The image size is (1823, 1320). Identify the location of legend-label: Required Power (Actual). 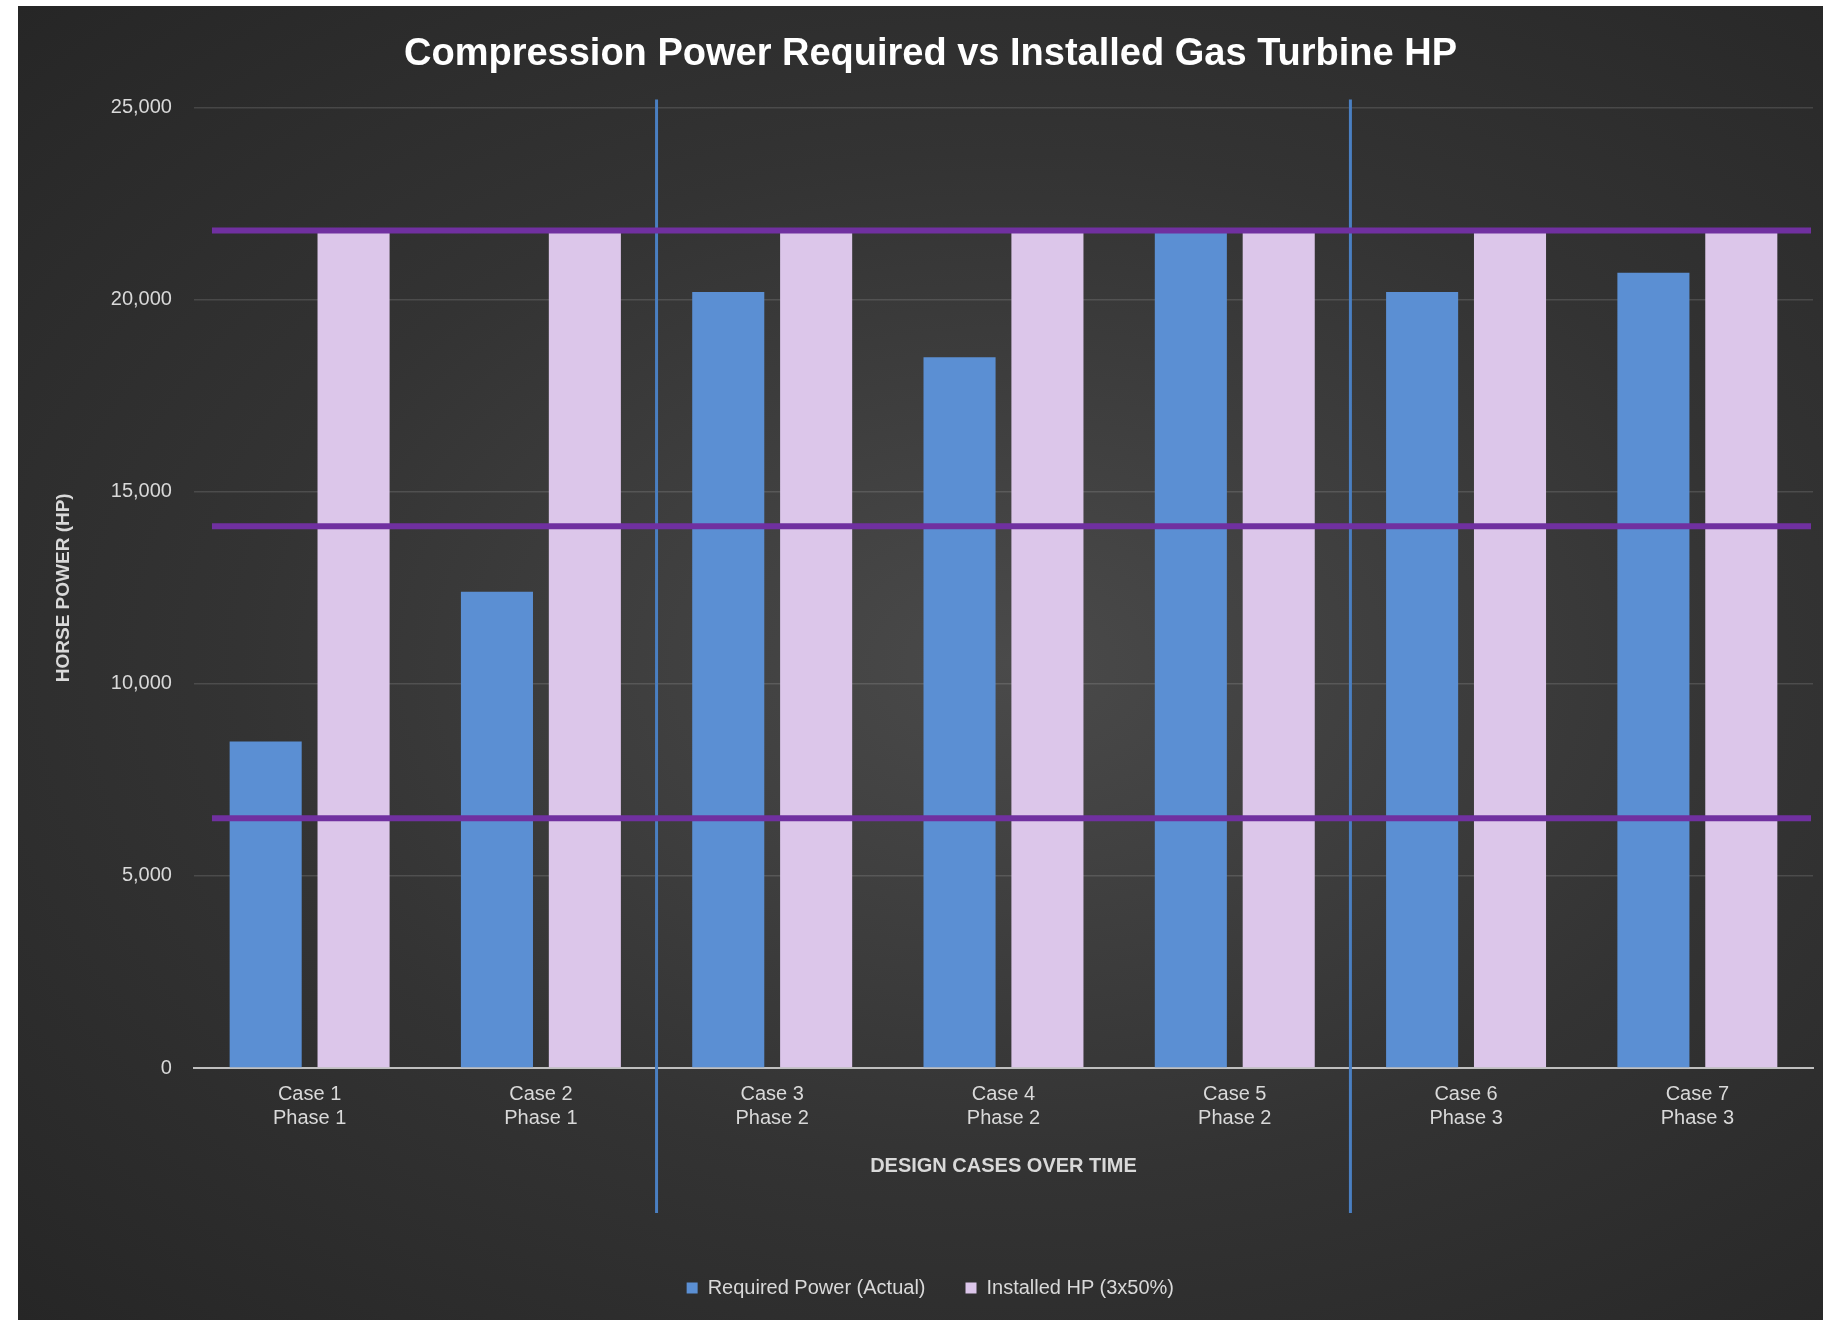
(816, 1286).